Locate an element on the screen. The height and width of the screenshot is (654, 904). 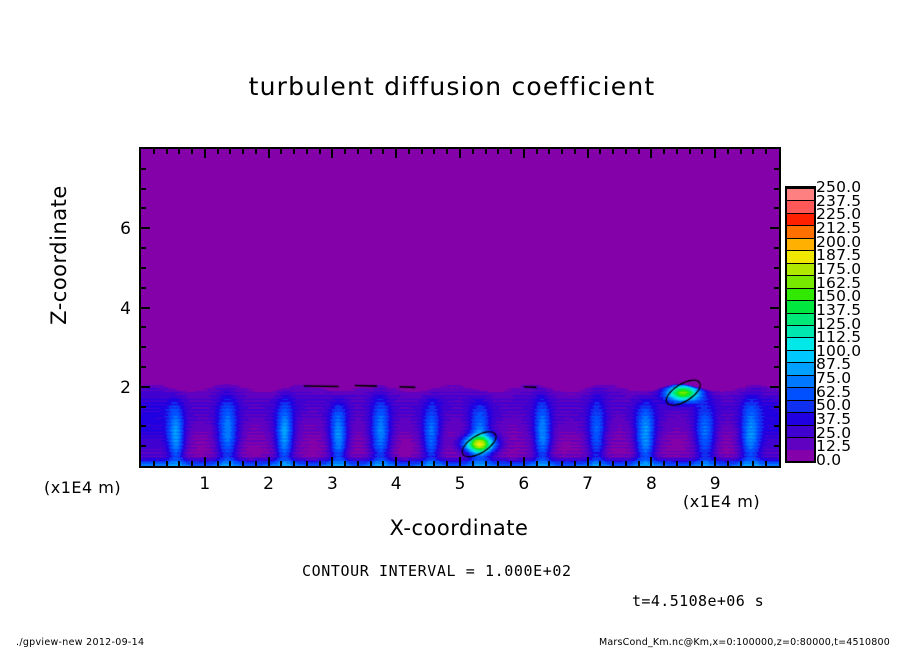
colorbar-tick-label: 175.0 is located at coordinates (839, 268).